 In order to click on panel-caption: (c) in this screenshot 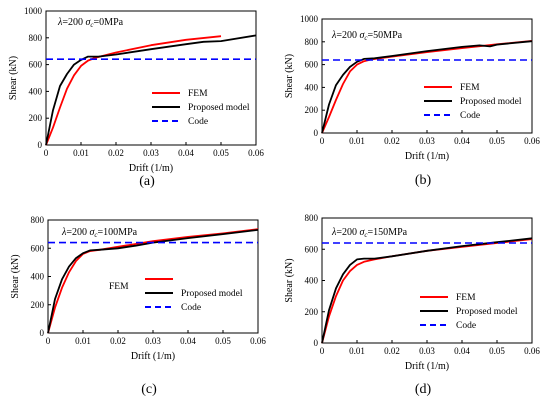, I will do `click(149, 389)`.